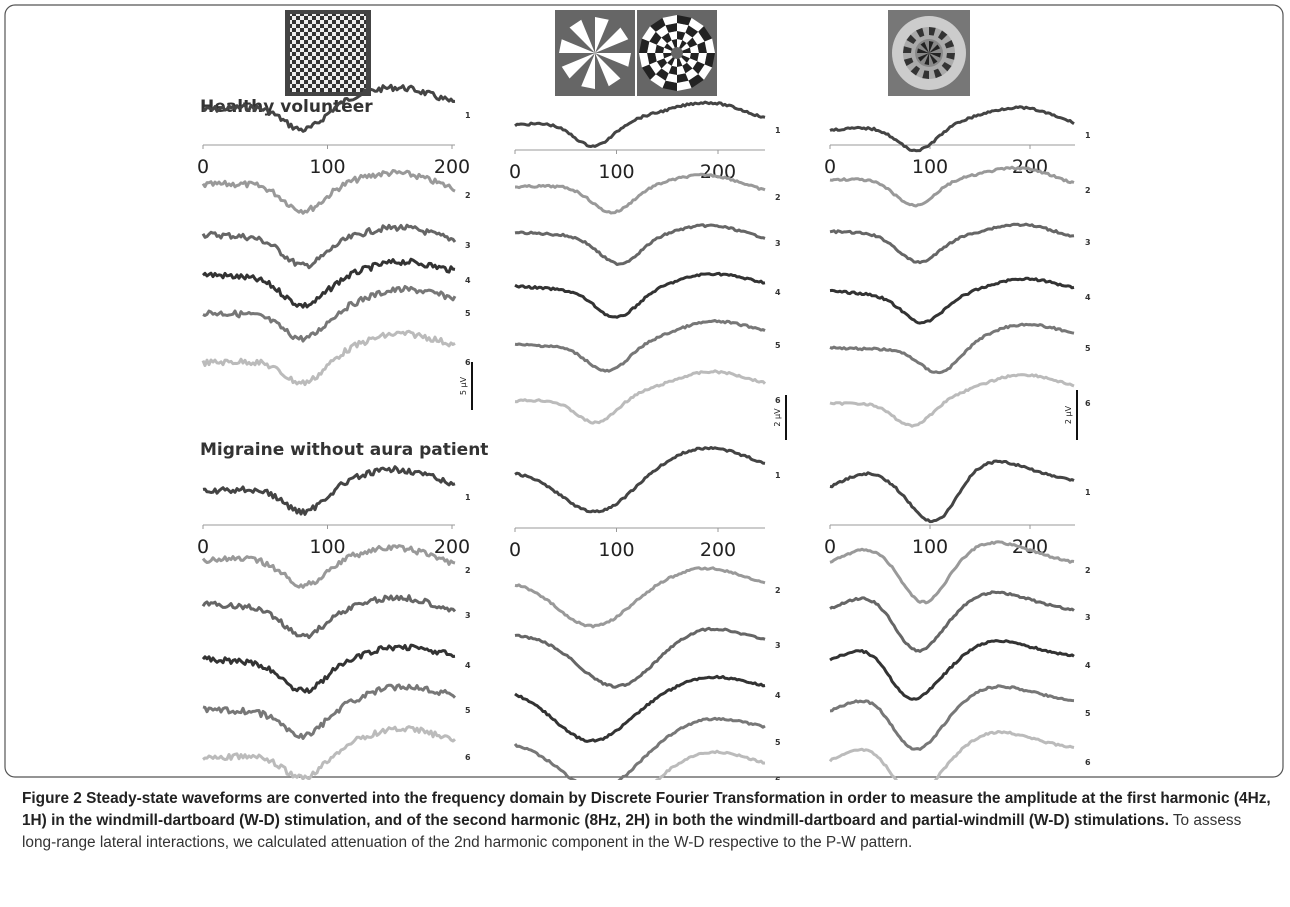  I want to click on panel-title: Migraine without aura patient, so click(344, 450).